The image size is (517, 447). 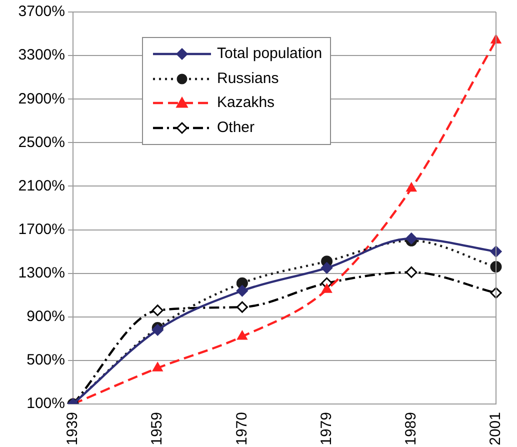 What do you see at coordinates (157, 429) in the screenshot?
I see `x-tick-label: 1959` at bounding box center [157, 429].